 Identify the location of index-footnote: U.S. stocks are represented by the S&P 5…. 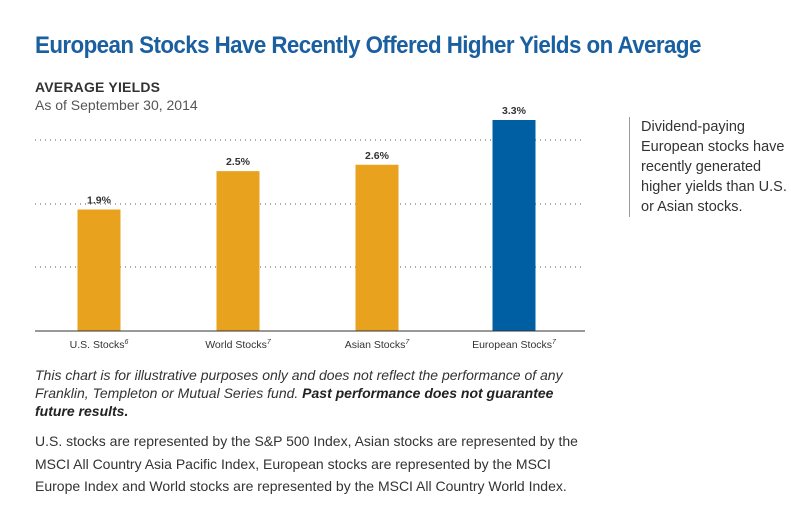
(306, 463).